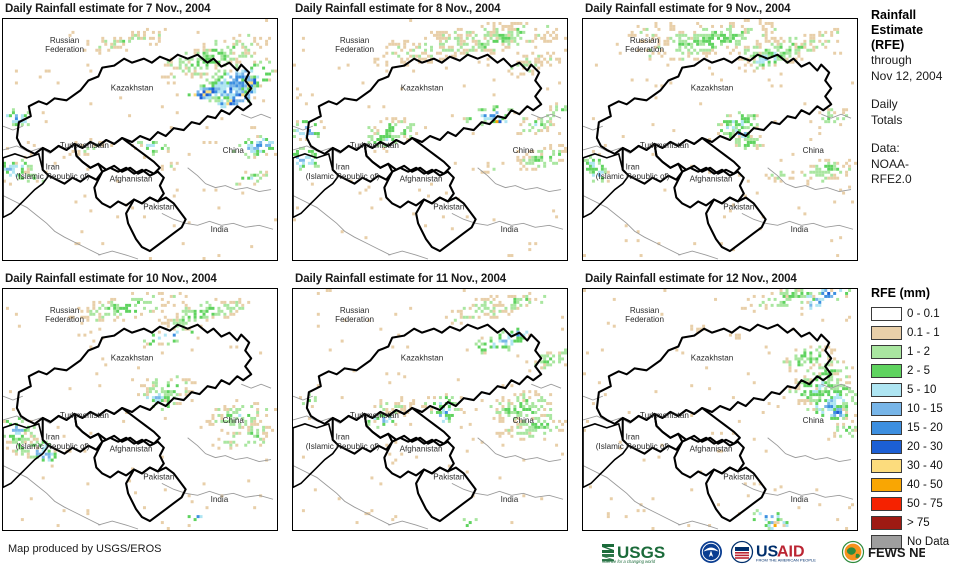 The height and width of the screenshot is (570, 965). I want to click on svg-text: FROM THE AMERICAN PEOPLE, so click(786, 560).